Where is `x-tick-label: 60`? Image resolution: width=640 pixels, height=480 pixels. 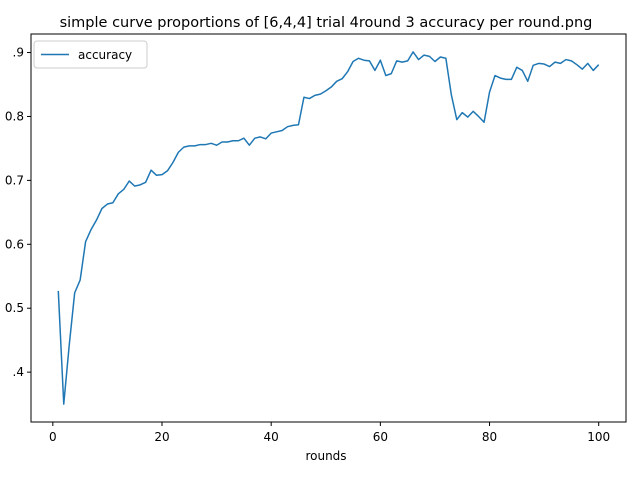
x-tick-label: 60 is located at coordinates (380, 437).